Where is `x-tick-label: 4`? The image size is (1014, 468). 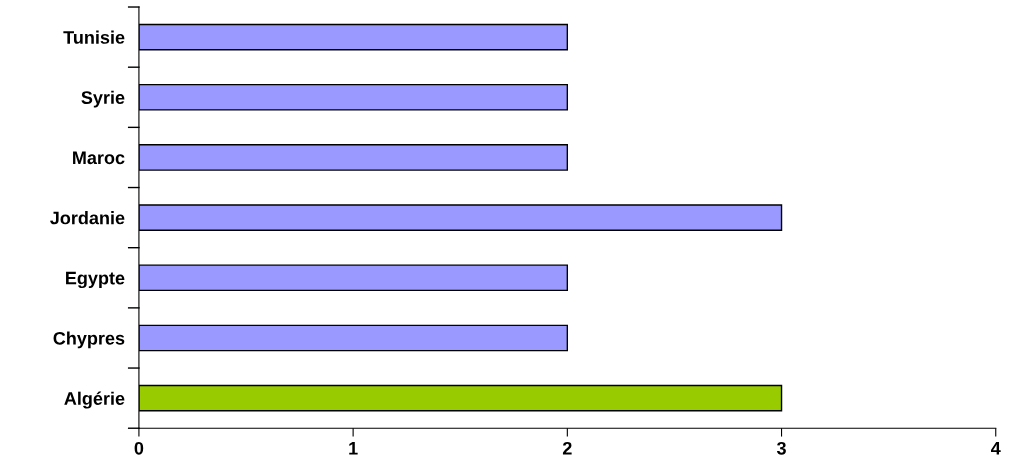
x-tick-label: 4 is located at coordinates (996, 448).